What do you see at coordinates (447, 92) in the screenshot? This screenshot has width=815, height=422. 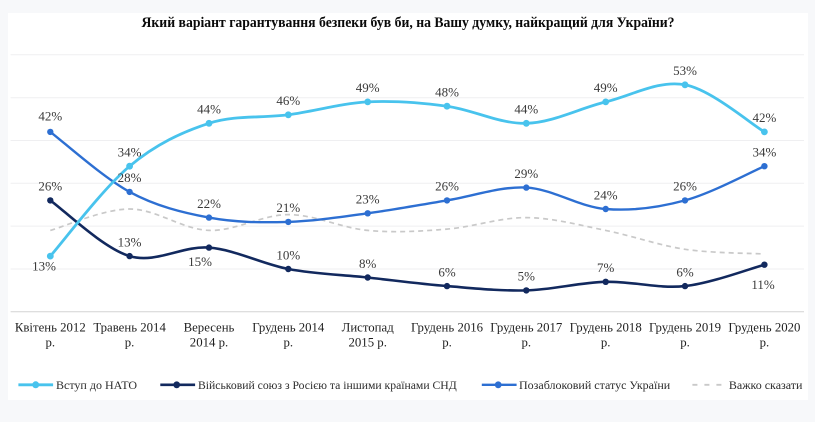 I see `svg-text: 48%` at bounding box center [447, 92].